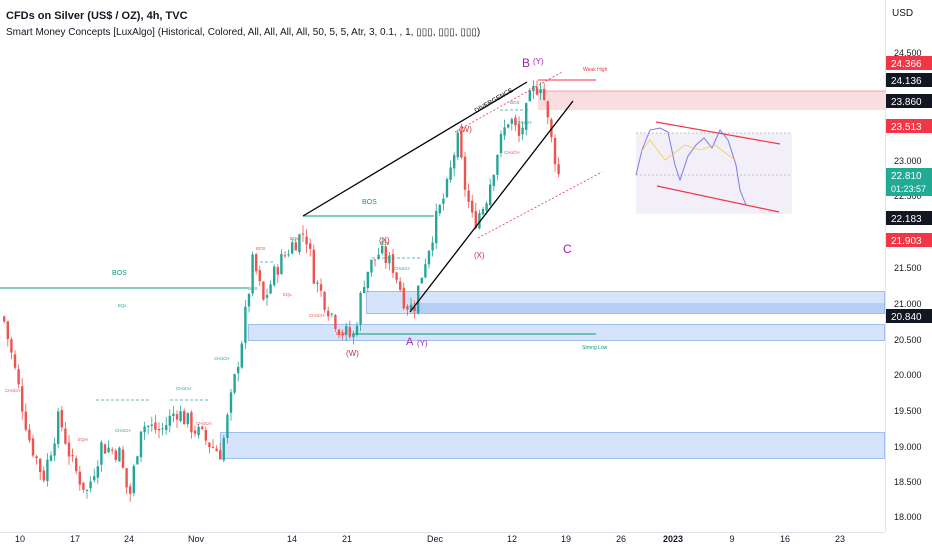  Describe the element at coordinates (647, 308) in the screenshot. I see `demand-zone-upper-core` at that location.